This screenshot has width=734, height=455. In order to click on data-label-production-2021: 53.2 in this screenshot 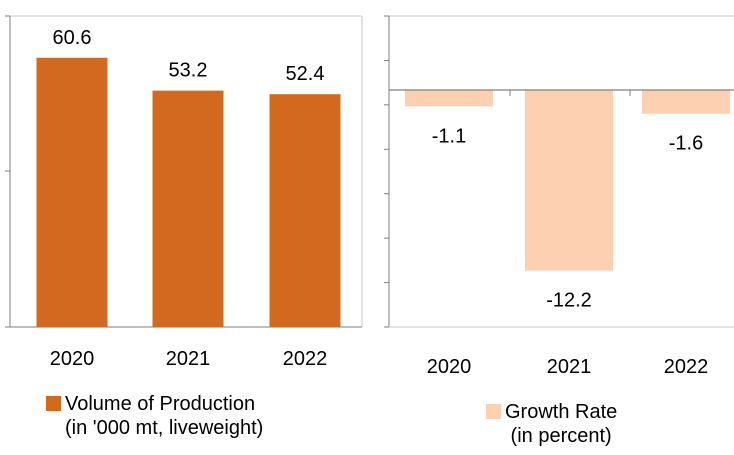, I will do `click(188, 71)`.